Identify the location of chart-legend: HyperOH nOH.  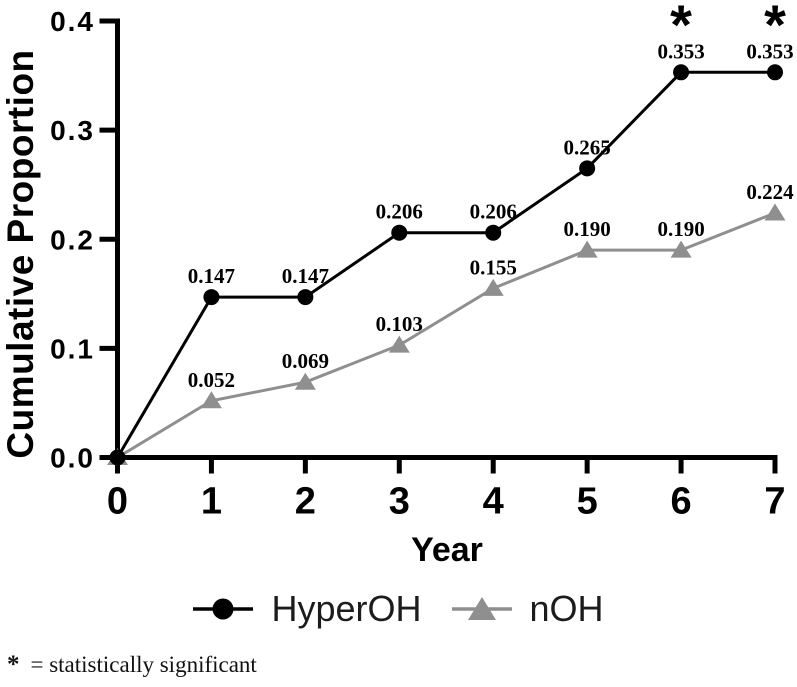
(398, 609).